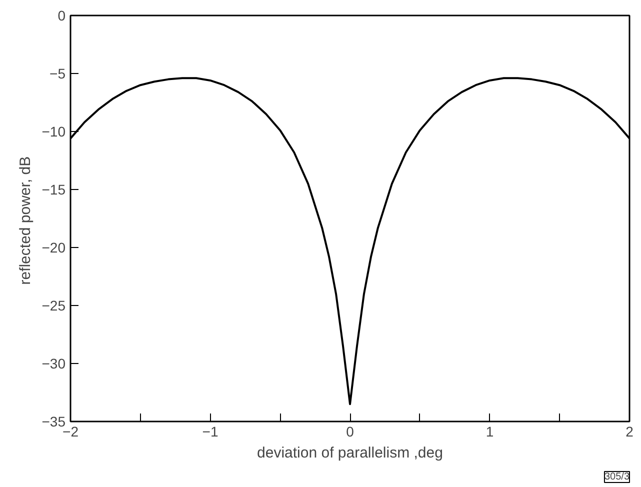  I want to click on y-axis-title: reflected power, dB, so click(25, 220).